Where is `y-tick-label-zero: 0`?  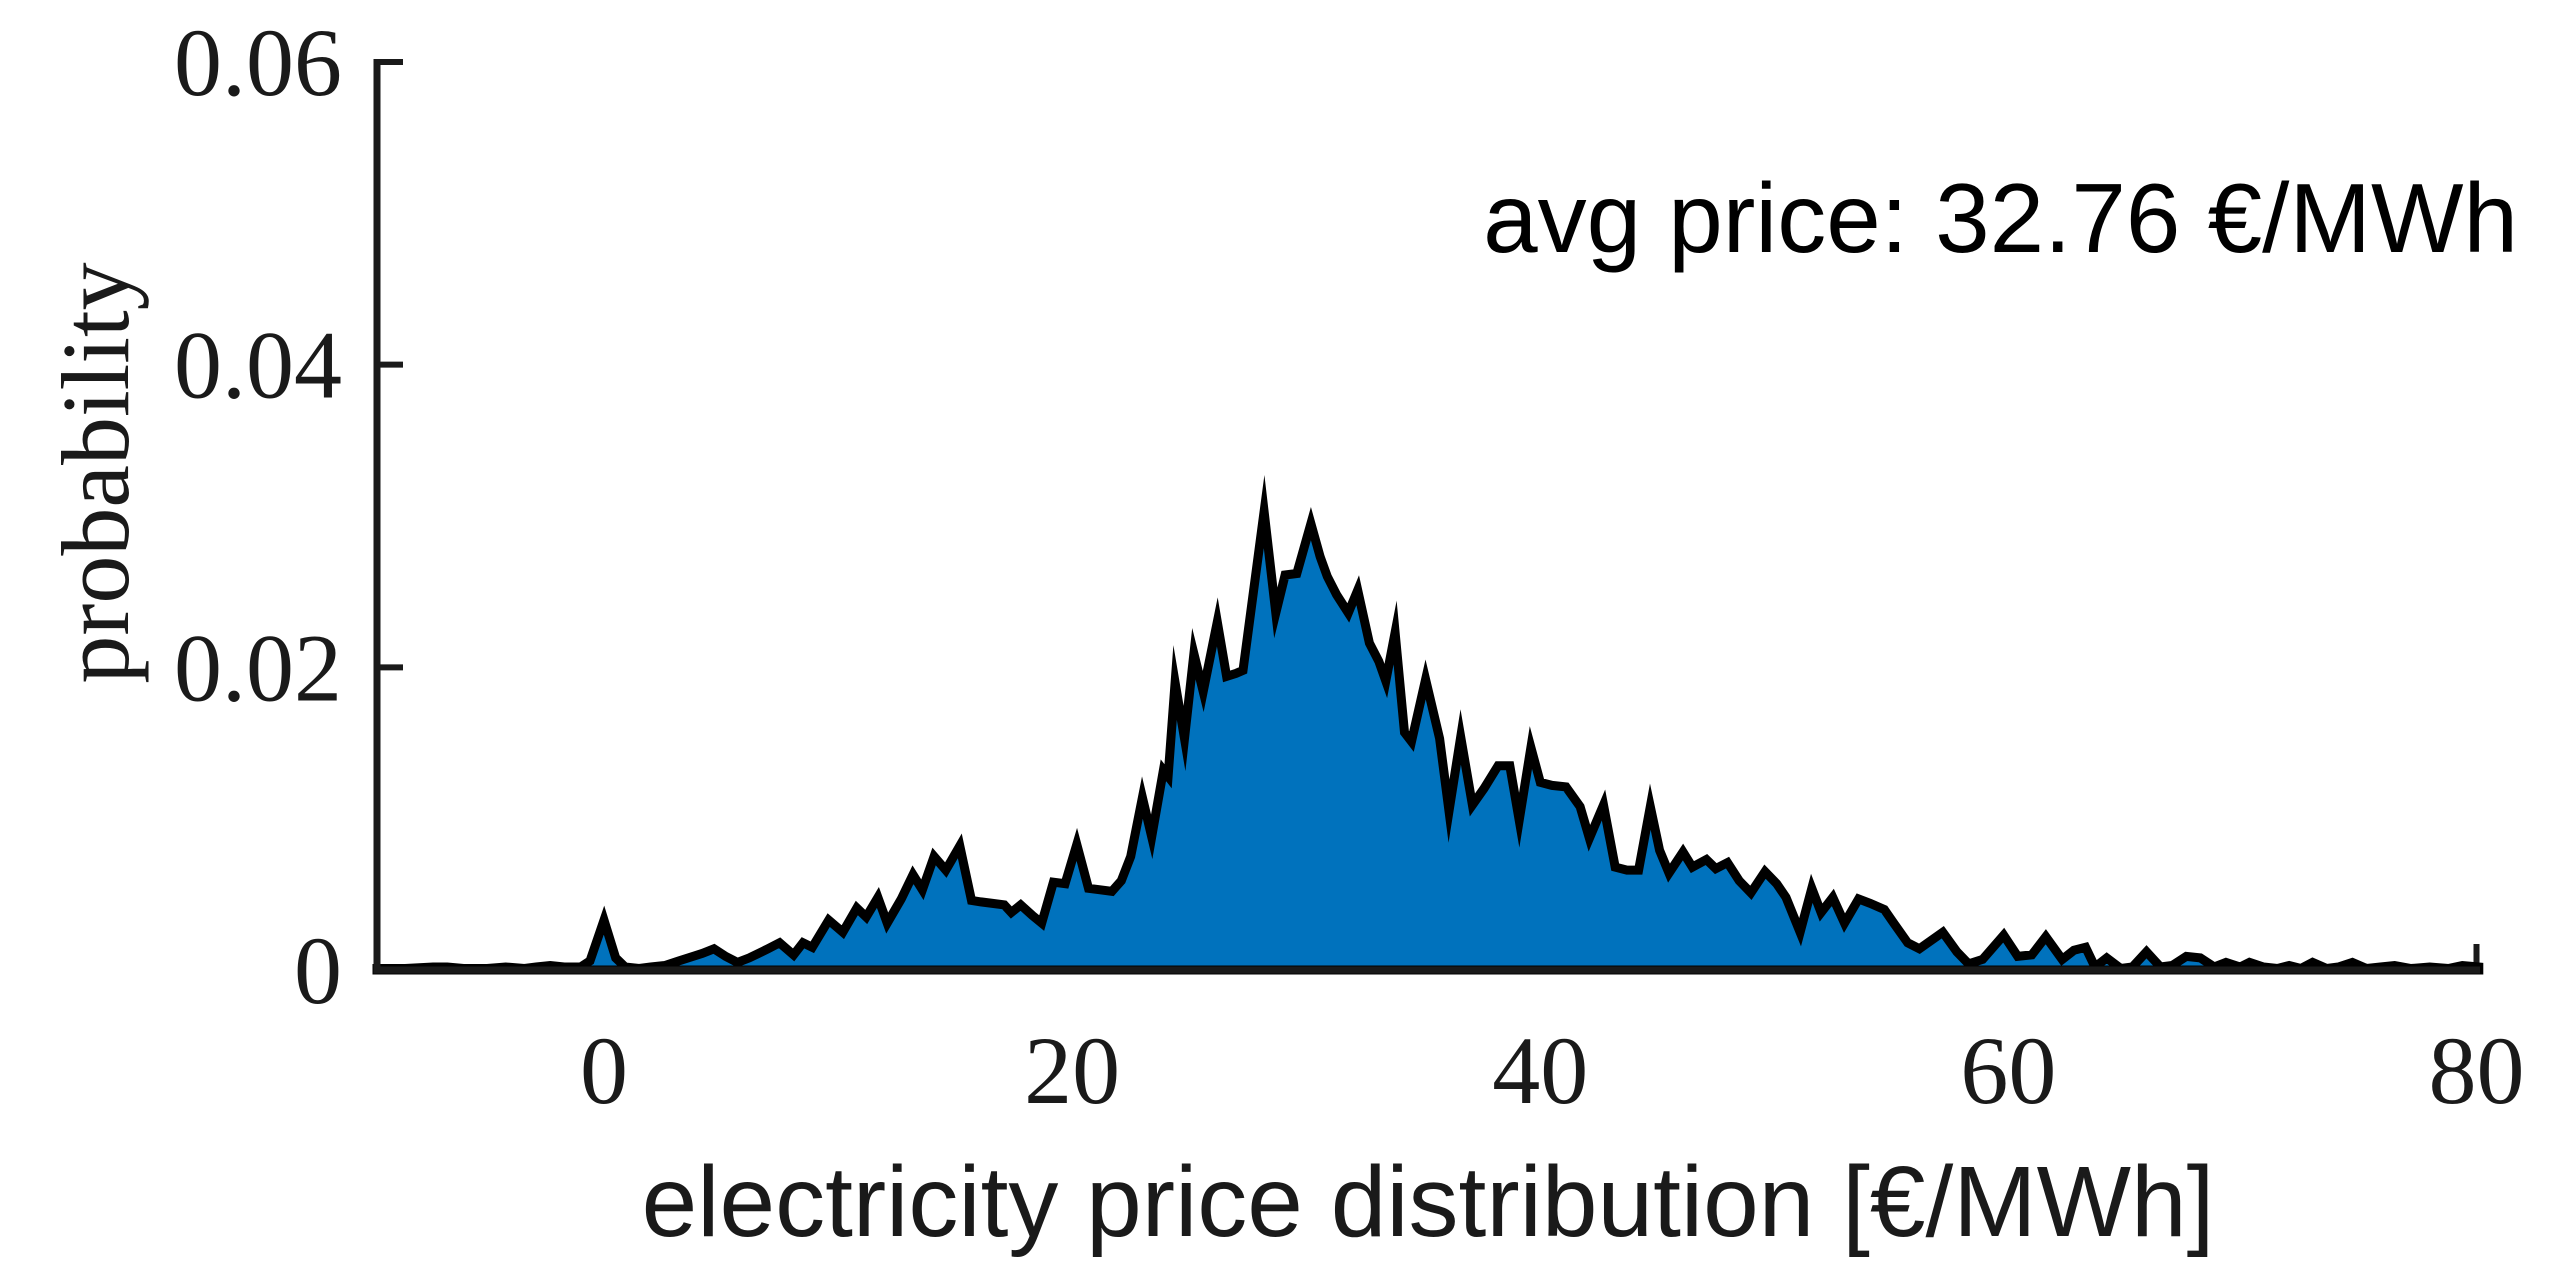
y-tick-label-zero: 0 is located at coordinates (318, 970).